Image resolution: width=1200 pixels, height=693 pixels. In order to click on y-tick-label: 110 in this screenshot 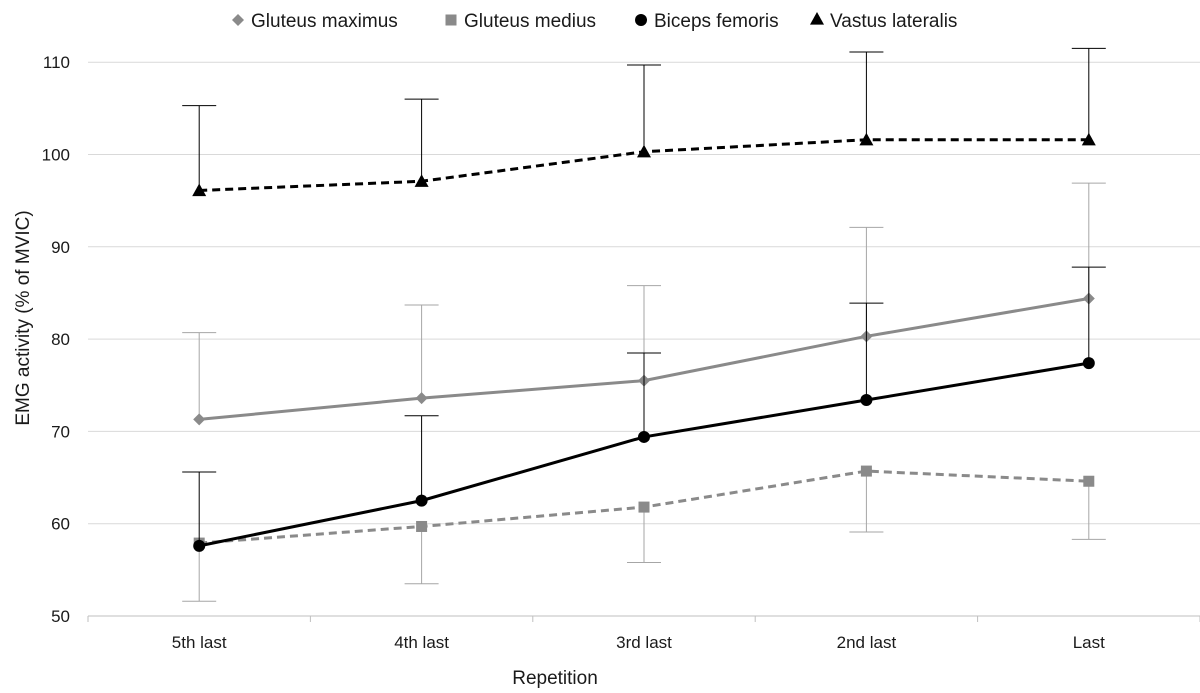, I will do `click(56, 62)`.